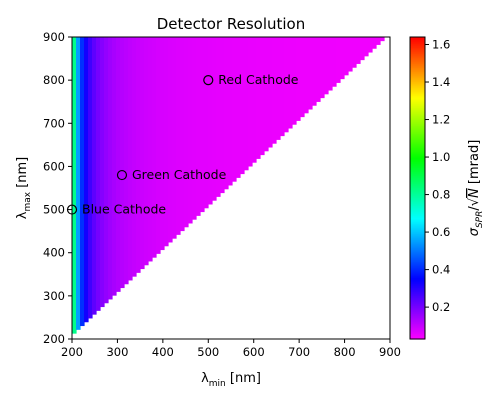 The width and height of the screenshot is (500, 400). Describe the element at coordinates (54, 37) in the screenshot. I see `y-tick-label: 900` at that location.